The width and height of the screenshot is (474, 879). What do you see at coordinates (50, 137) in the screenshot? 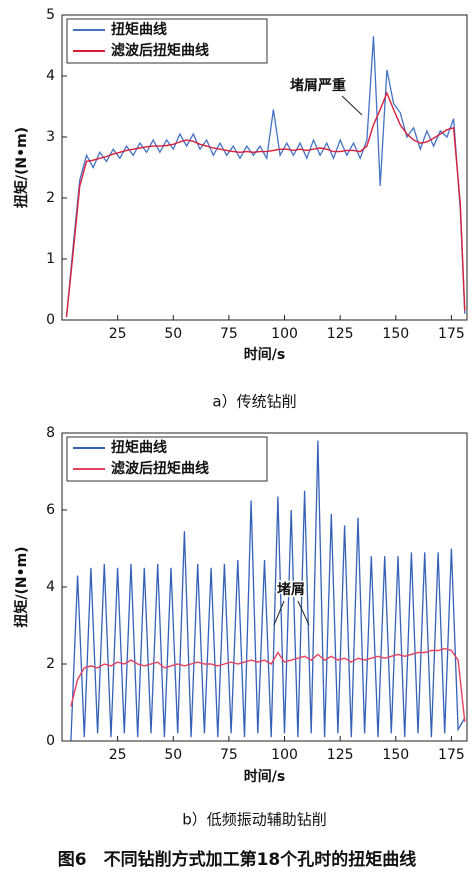
I see `y-tick-label: 3` at bounding box center [50, 137].